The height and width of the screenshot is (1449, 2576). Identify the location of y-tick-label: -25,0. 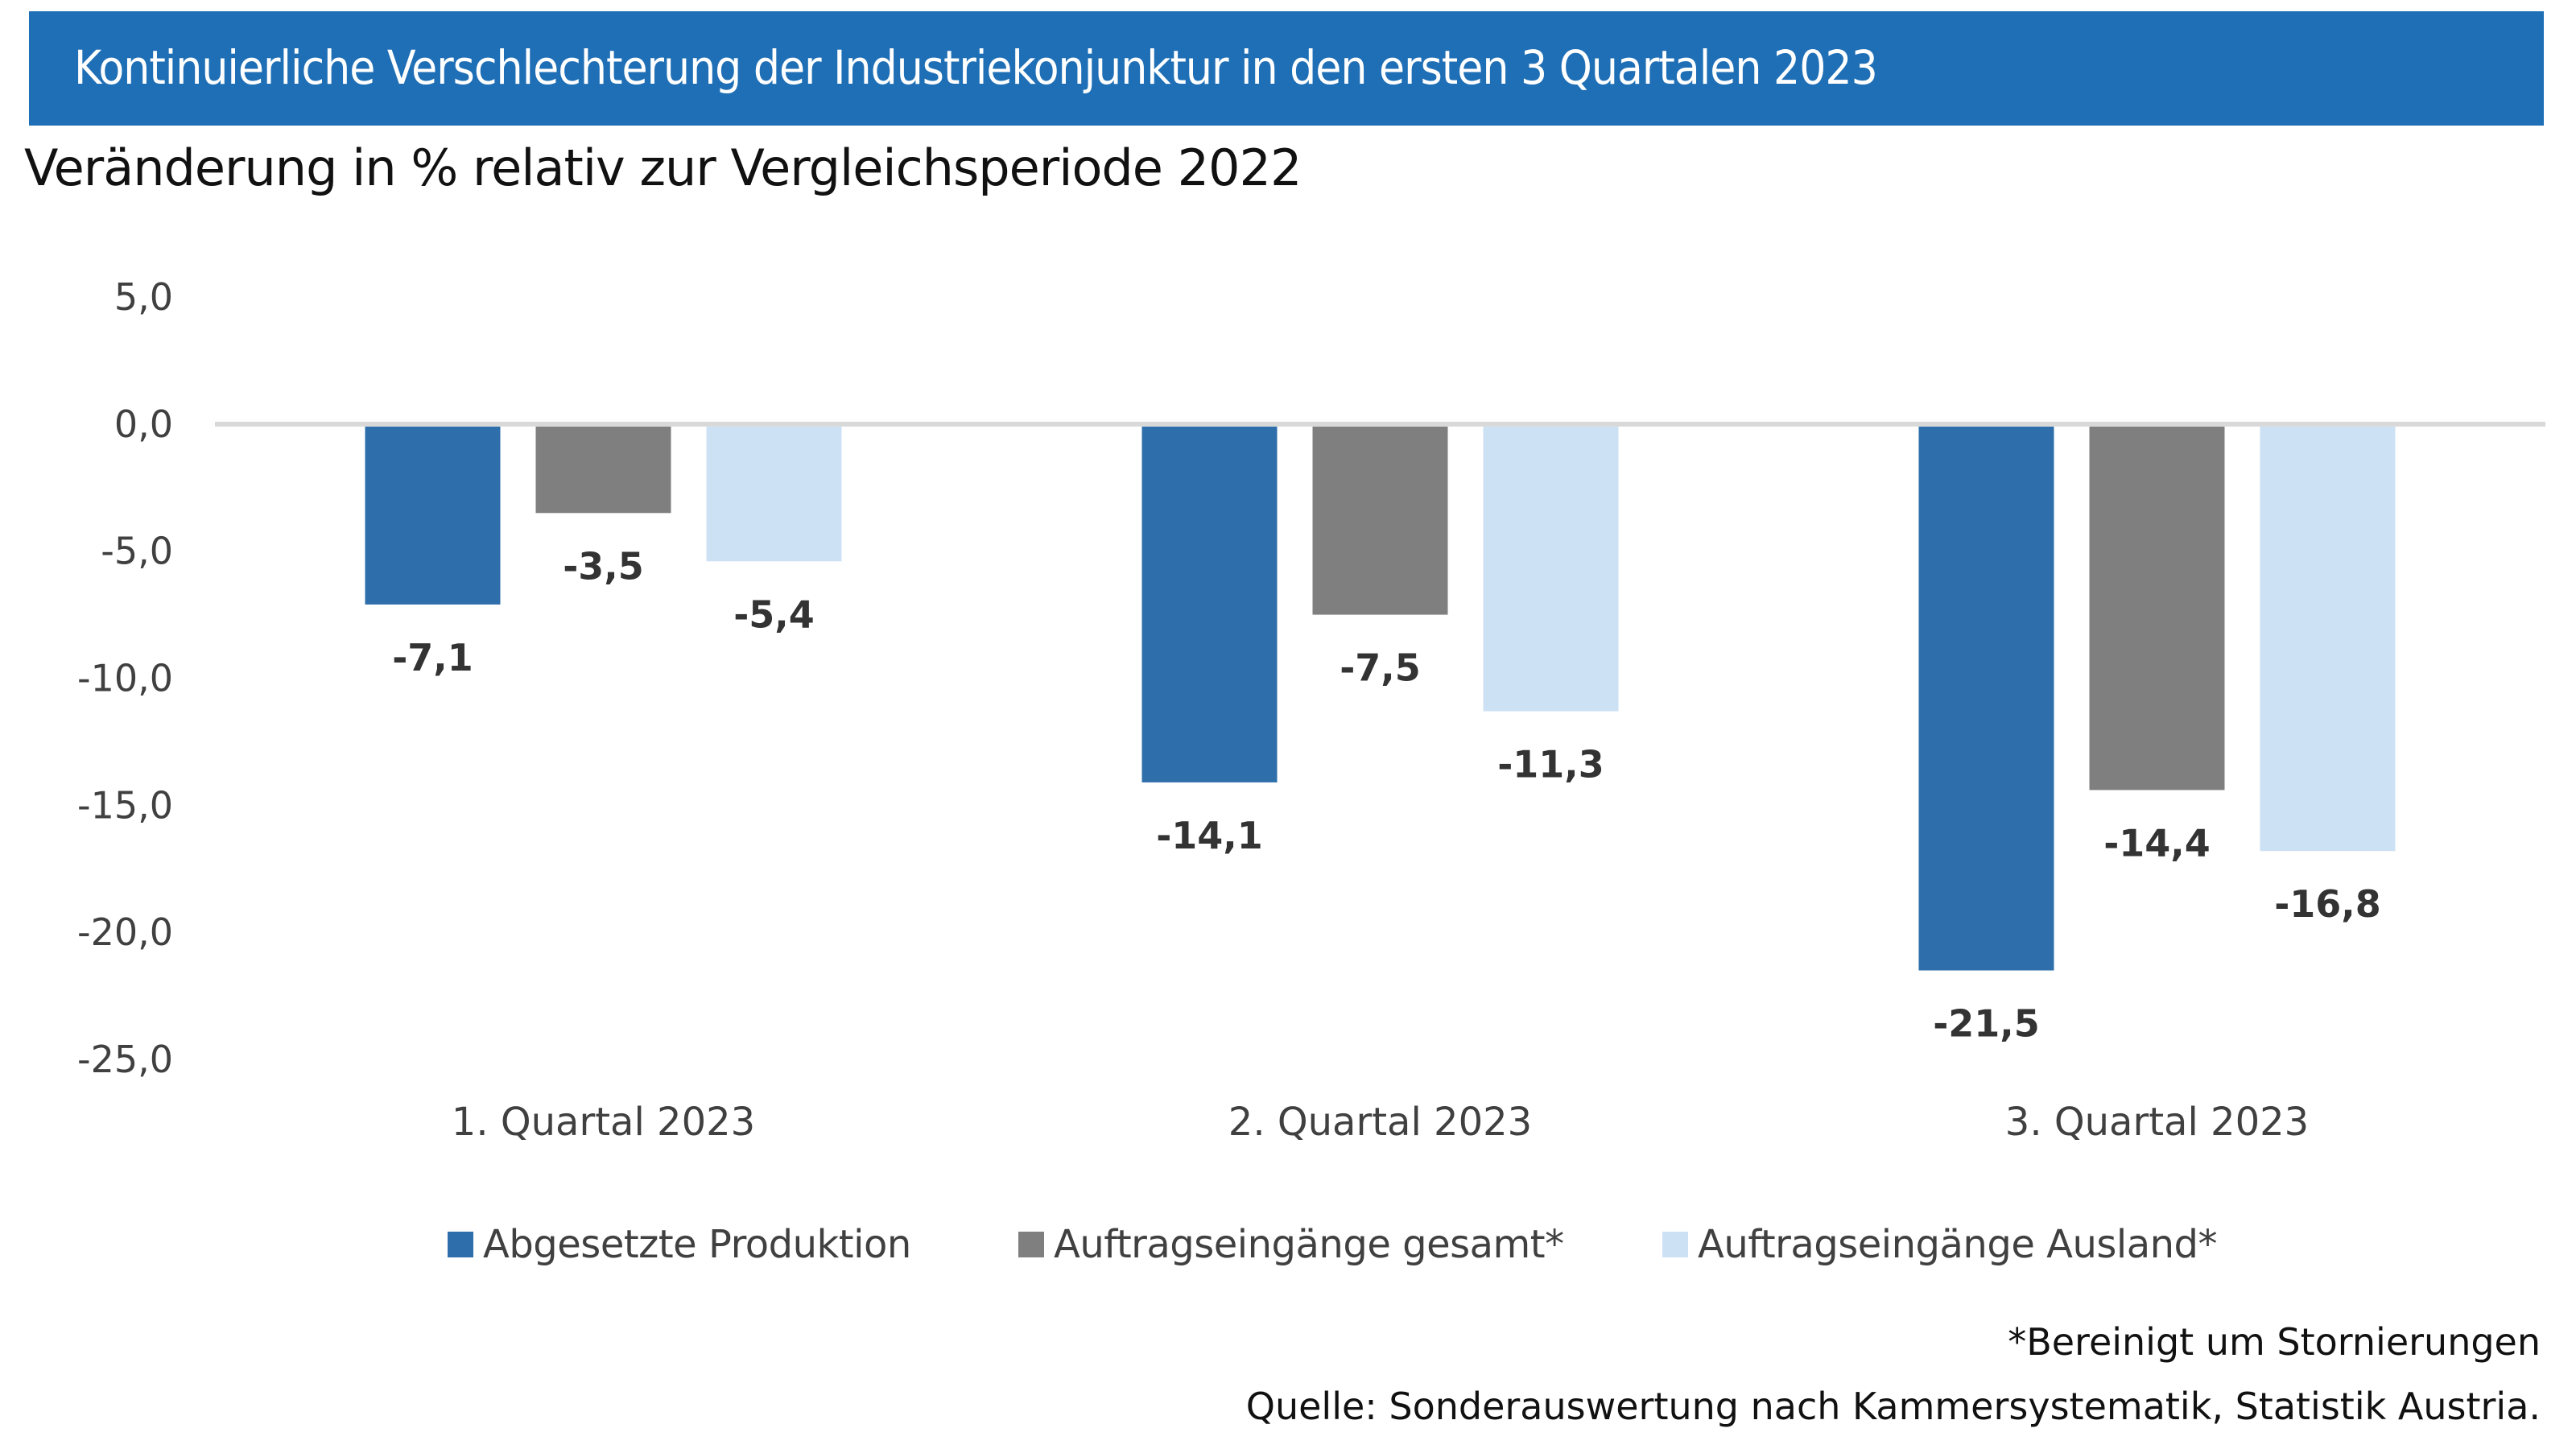
(125, 1059).